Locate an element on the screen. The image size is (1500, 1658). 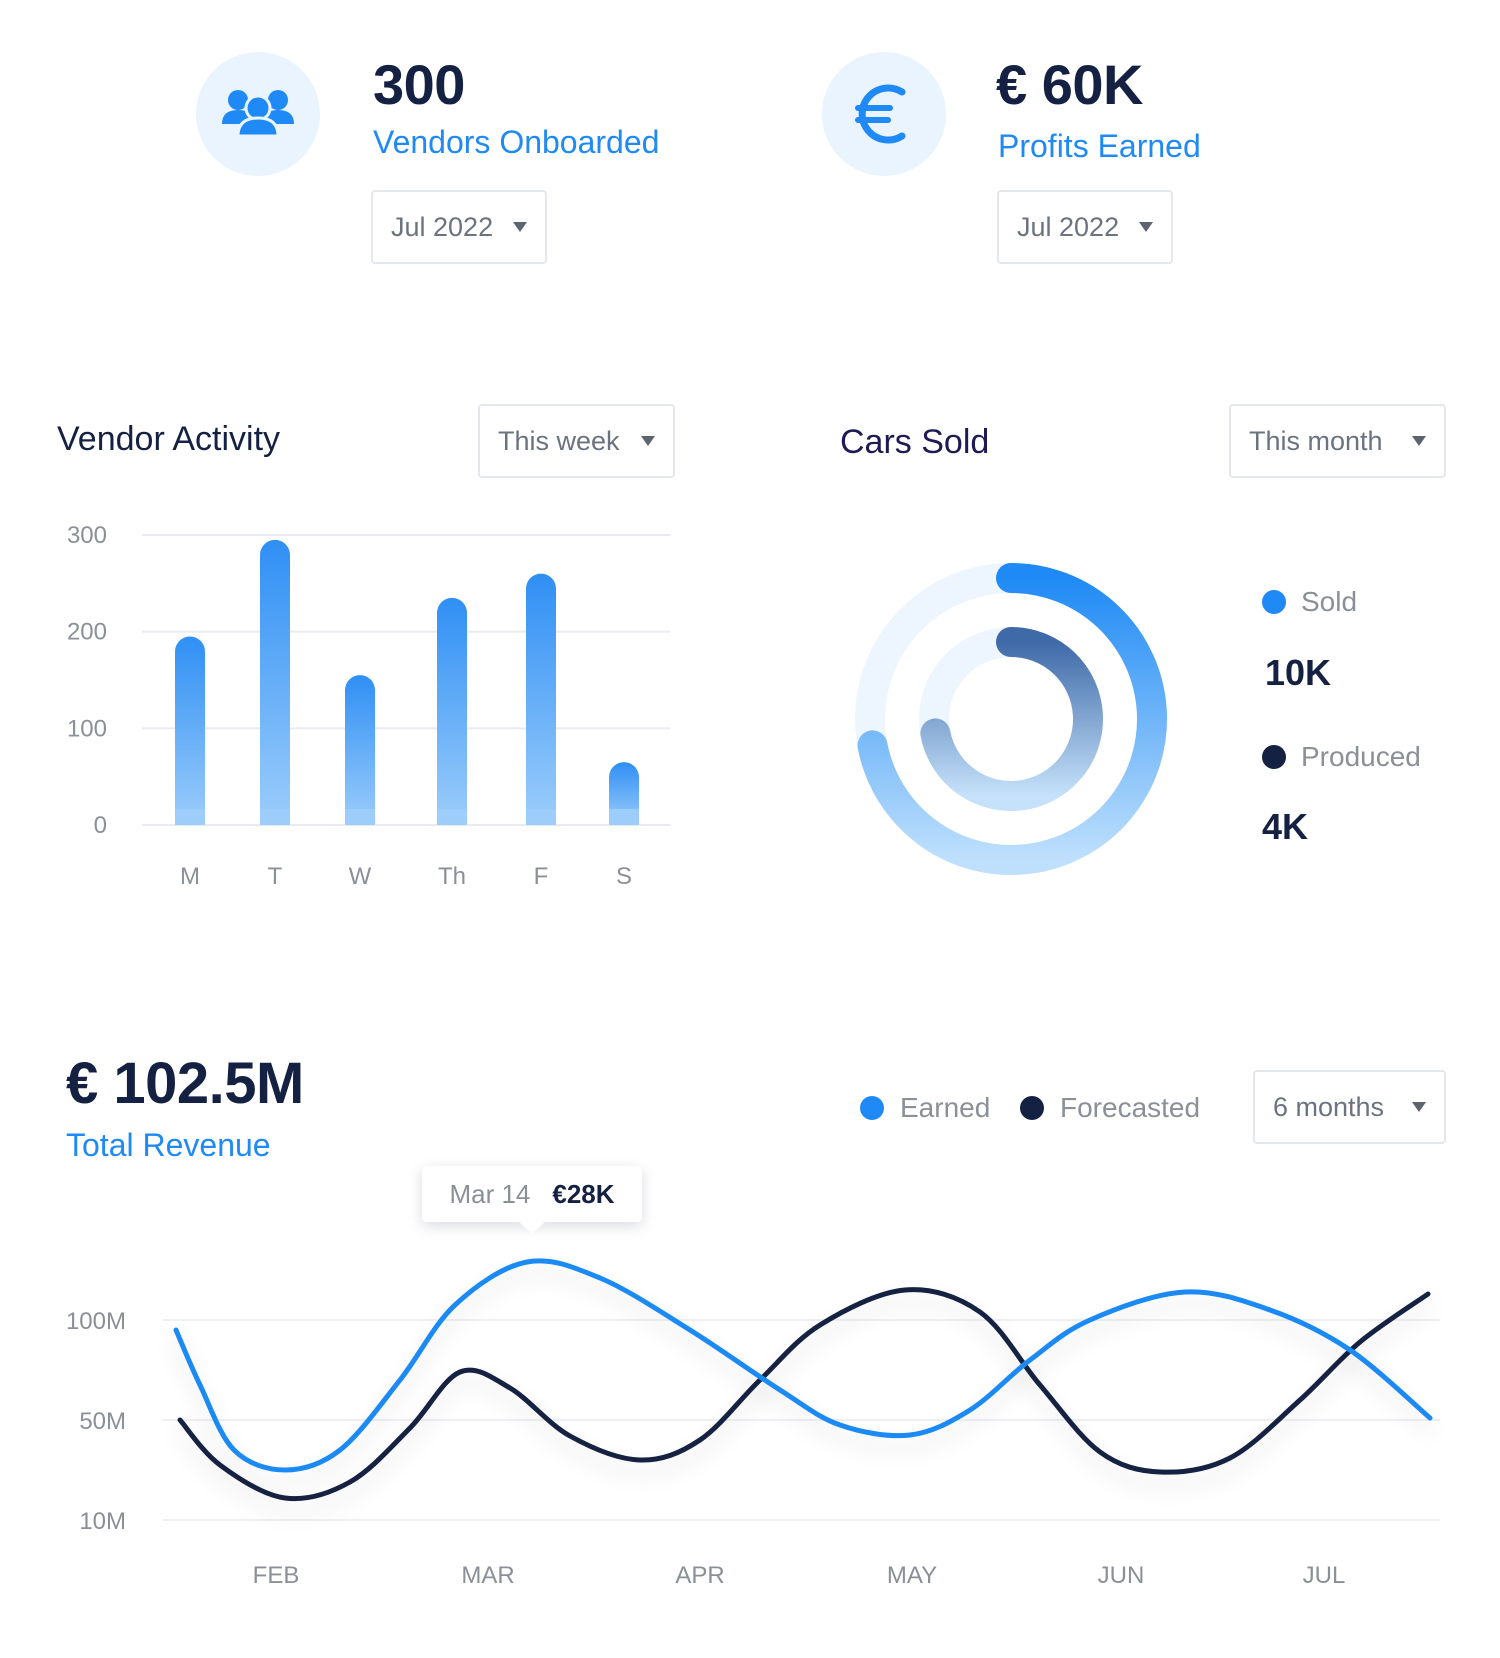
revenue-period-value: 6 months is located at coordinates (1329, 1106).